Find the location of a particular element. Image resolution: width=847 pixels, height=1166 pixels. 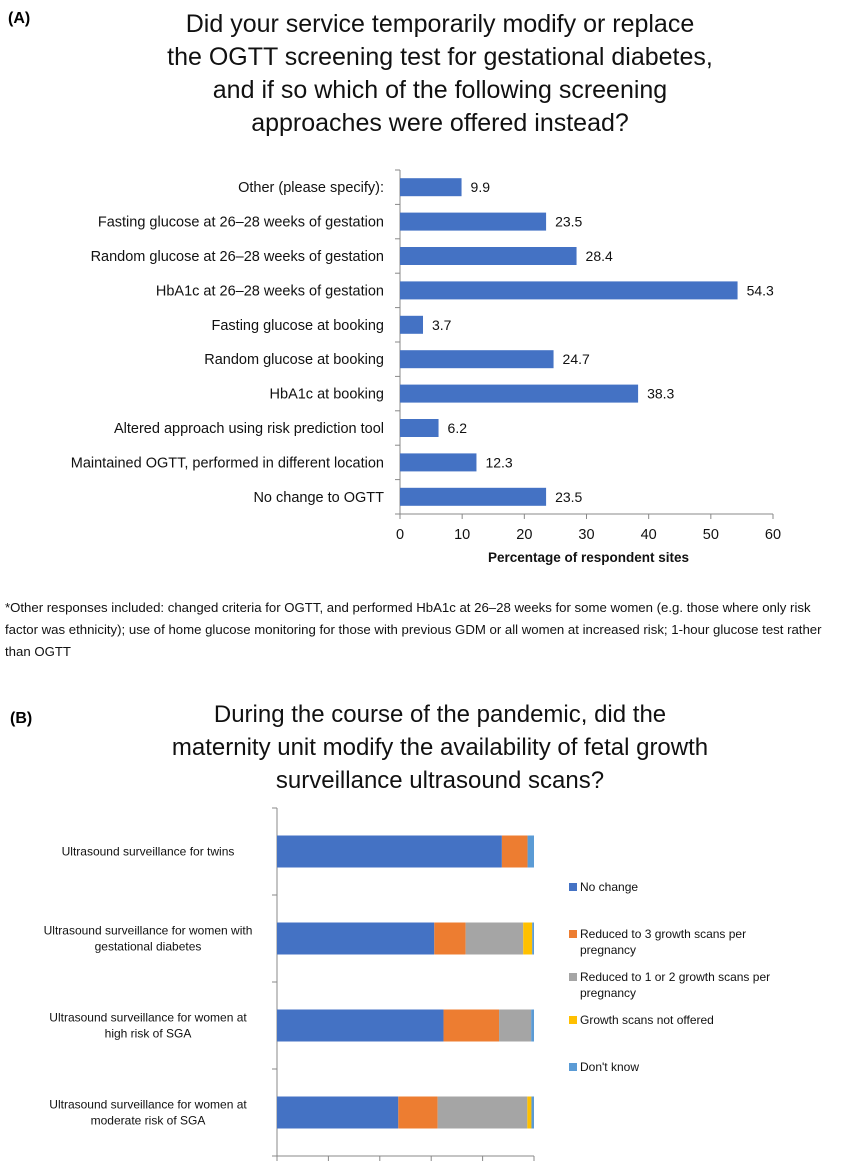

category-label: high risk of SGA is located at coordinates (148, 1034).